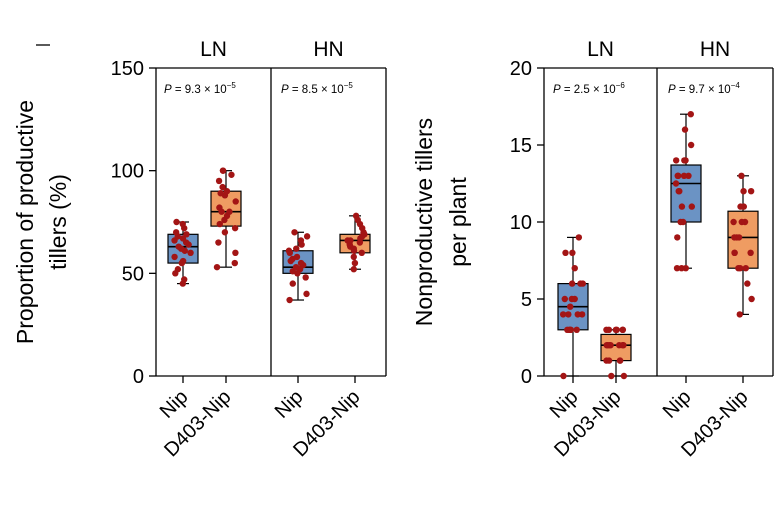  What do you see at coordinates (58, 222) in the screenshot?
I see `y-axis-title-line2: tillers (%)` at bounding box center [58, 222].